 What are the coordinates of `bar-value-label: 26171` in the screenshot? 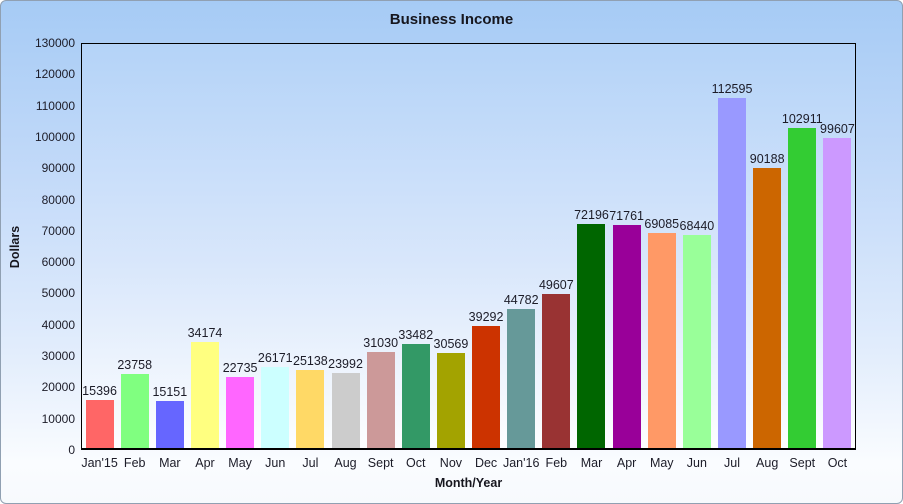 It's located at (275, 357).